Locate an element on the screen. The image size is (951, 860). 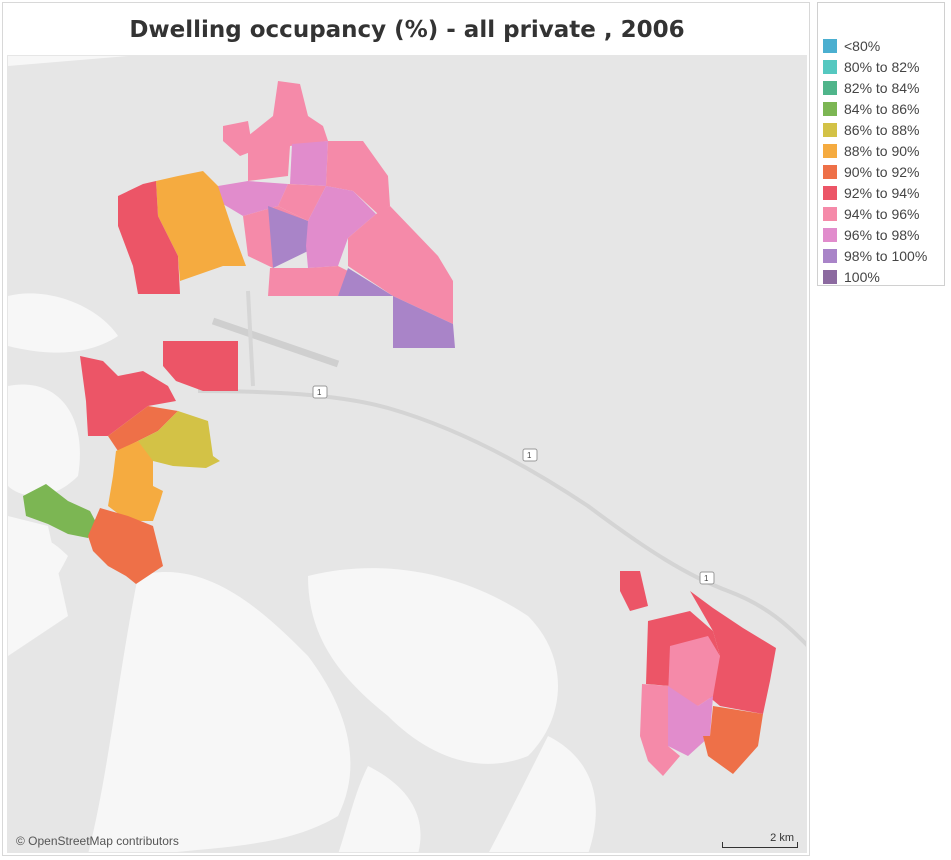
legend-label: 94% to 96% is located at coordinates (882, 213).